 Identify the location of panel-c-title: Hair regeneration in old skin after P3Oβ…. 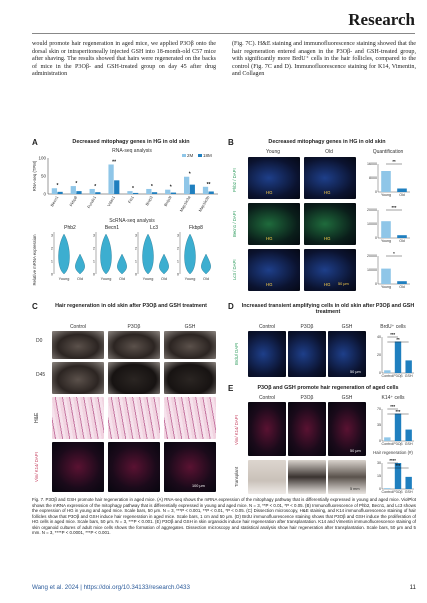
(131, 306).